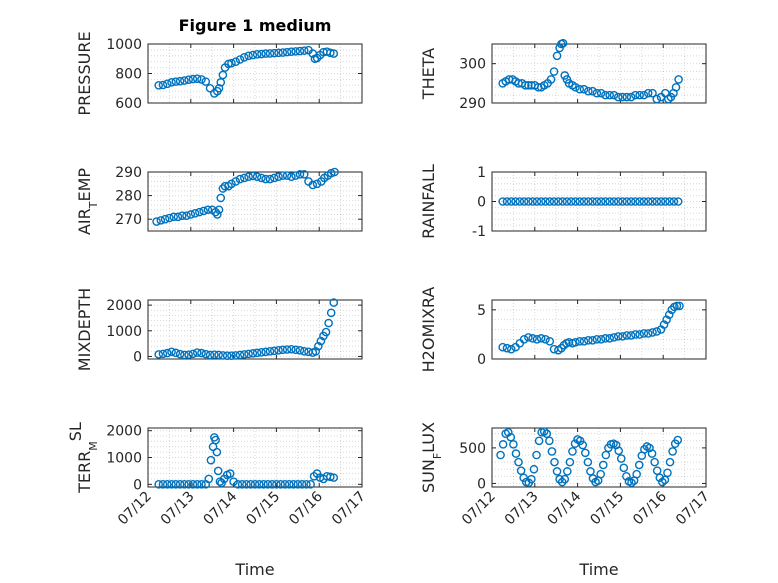 The height and width of the screenshot is (583, 778). I want to click on ylabel-subscript: F, so click(437, 456).